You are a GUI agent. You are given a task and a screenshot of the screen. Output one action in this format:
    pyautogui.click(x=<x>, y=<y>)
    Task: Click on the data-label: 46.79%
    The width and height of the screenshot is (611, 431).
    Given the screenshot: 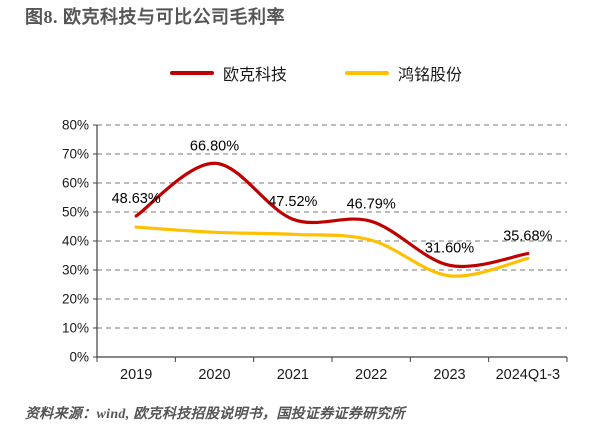 What is the action you would take?
    pyautogui.click(x=371, y=204)
    